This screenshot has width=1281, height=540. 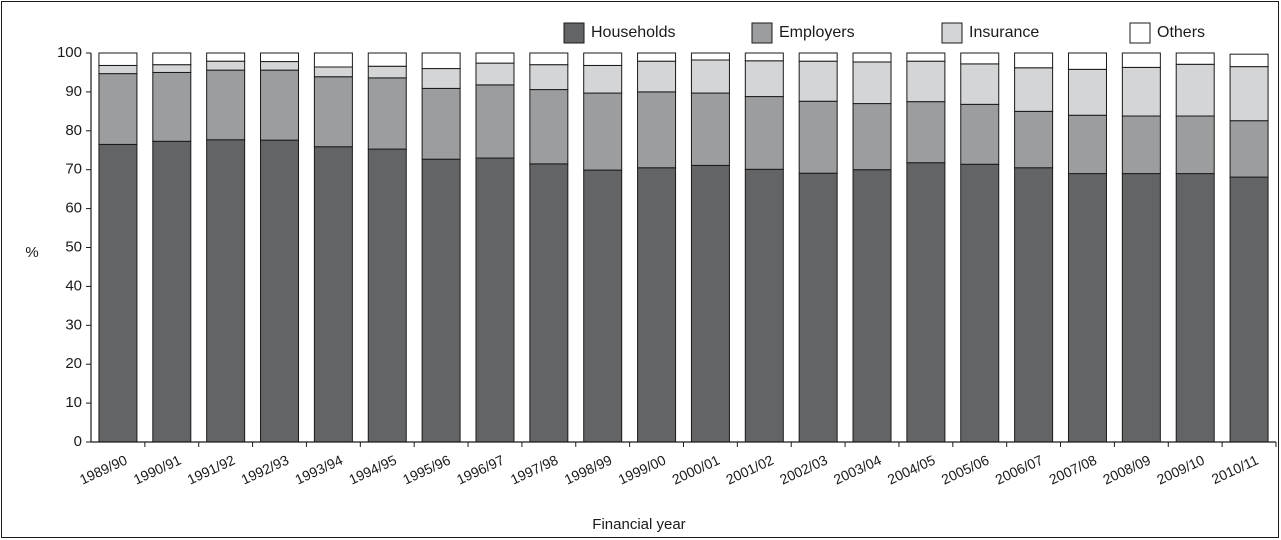 I want to click on x-tick-label: 2007/08, so click(x=1073, y=470).